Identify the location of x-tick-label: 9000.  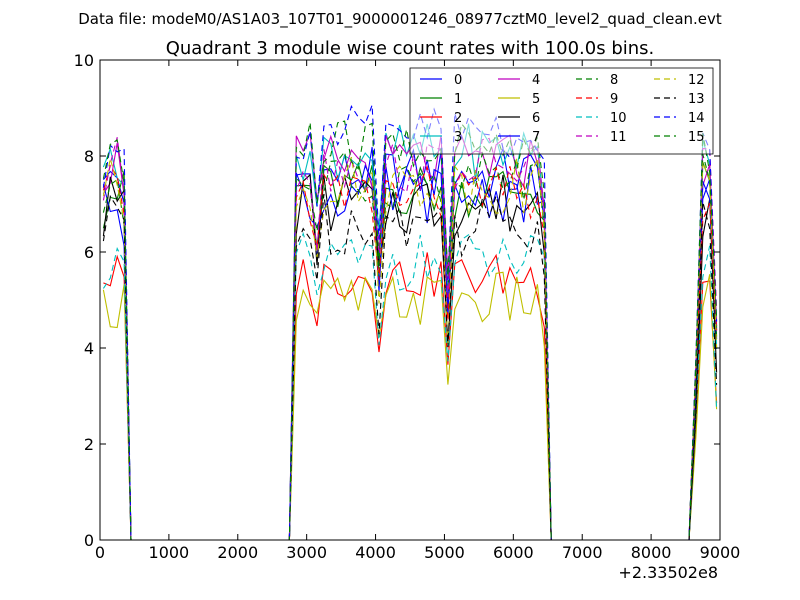
(720, 552).